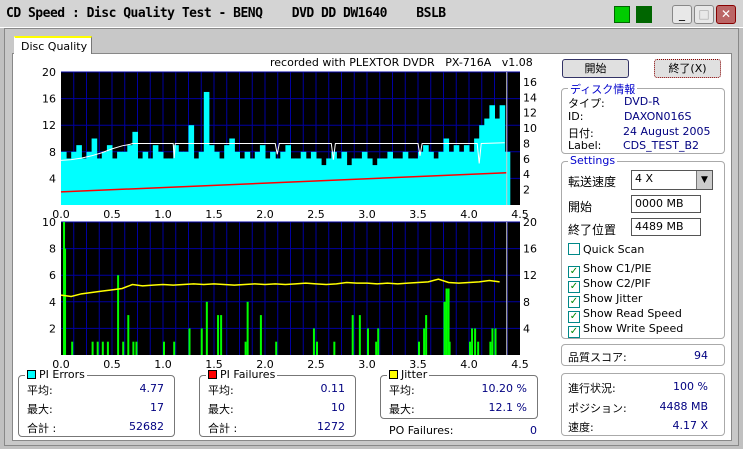 The image size is (743, 449). Describe the element at coordinates (52, 328) in the screenshot. I see `y-tick-label: 2` at that location.